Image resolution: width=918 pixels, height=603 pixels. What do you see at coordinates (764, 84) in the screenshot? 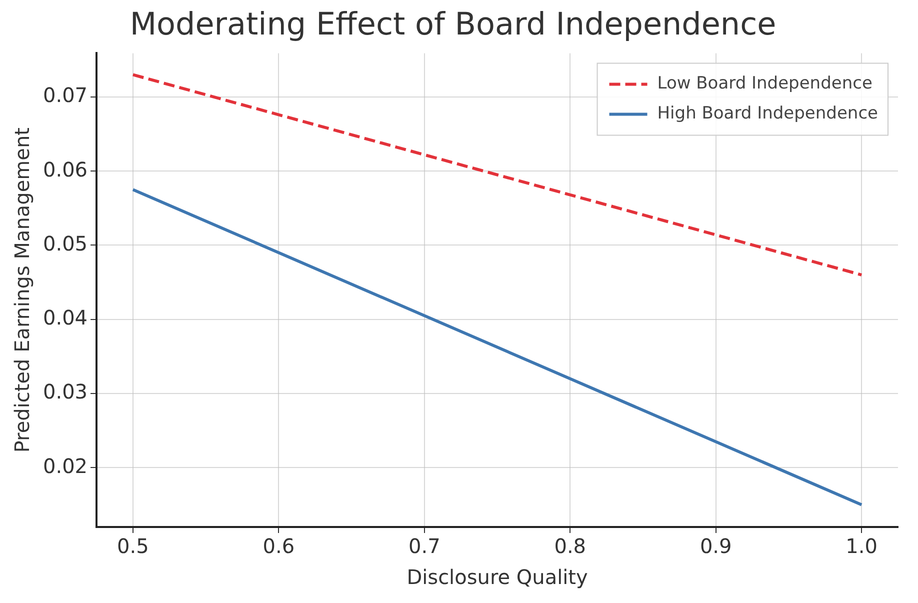
I see `legend-label: Low Board Independence` at bounding box center [764, 84].